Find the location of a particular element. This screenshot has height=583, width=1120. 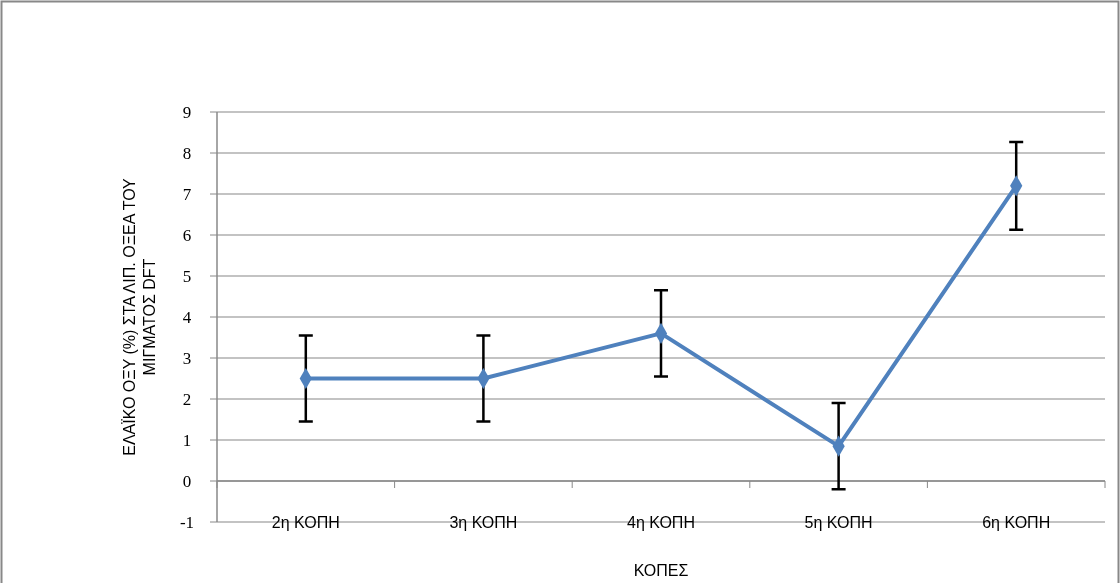

y-tick-label: 8 is located at coordinates (187, 153).